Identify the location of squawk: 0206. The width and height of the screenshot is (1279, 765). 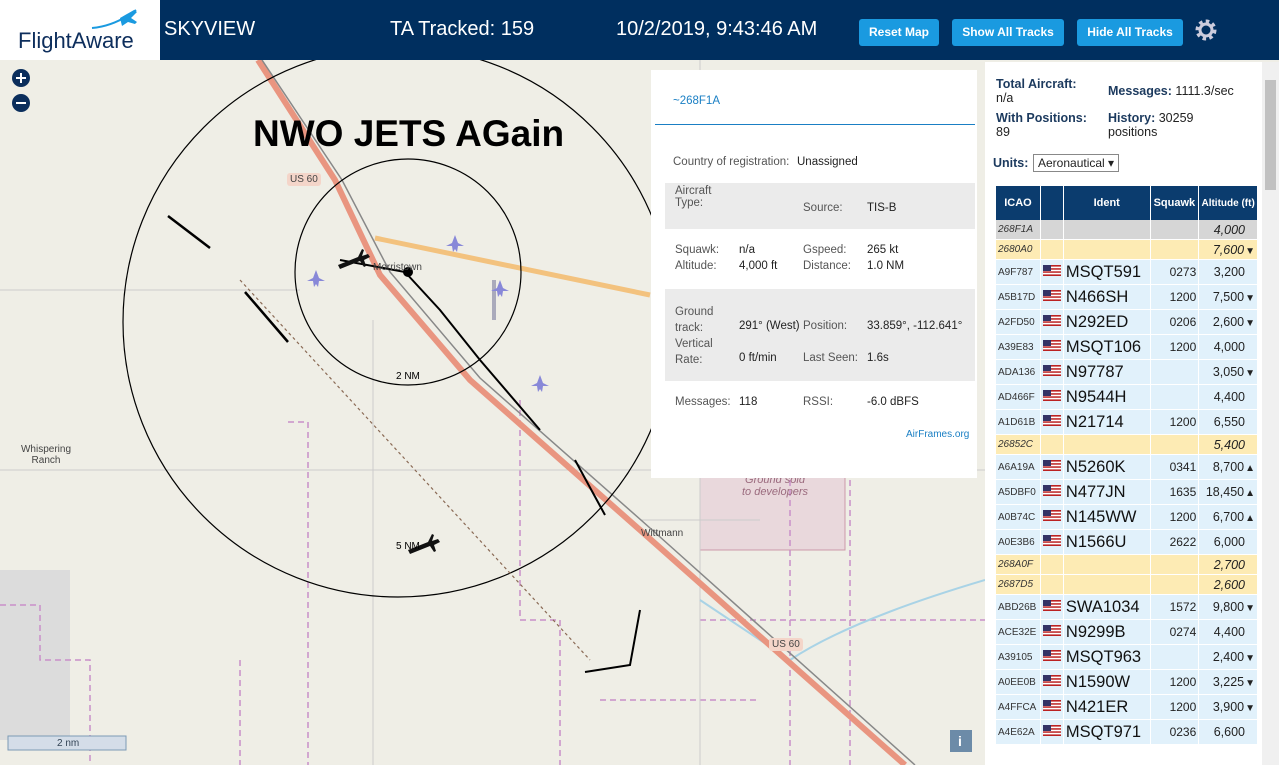
(1183, 322).